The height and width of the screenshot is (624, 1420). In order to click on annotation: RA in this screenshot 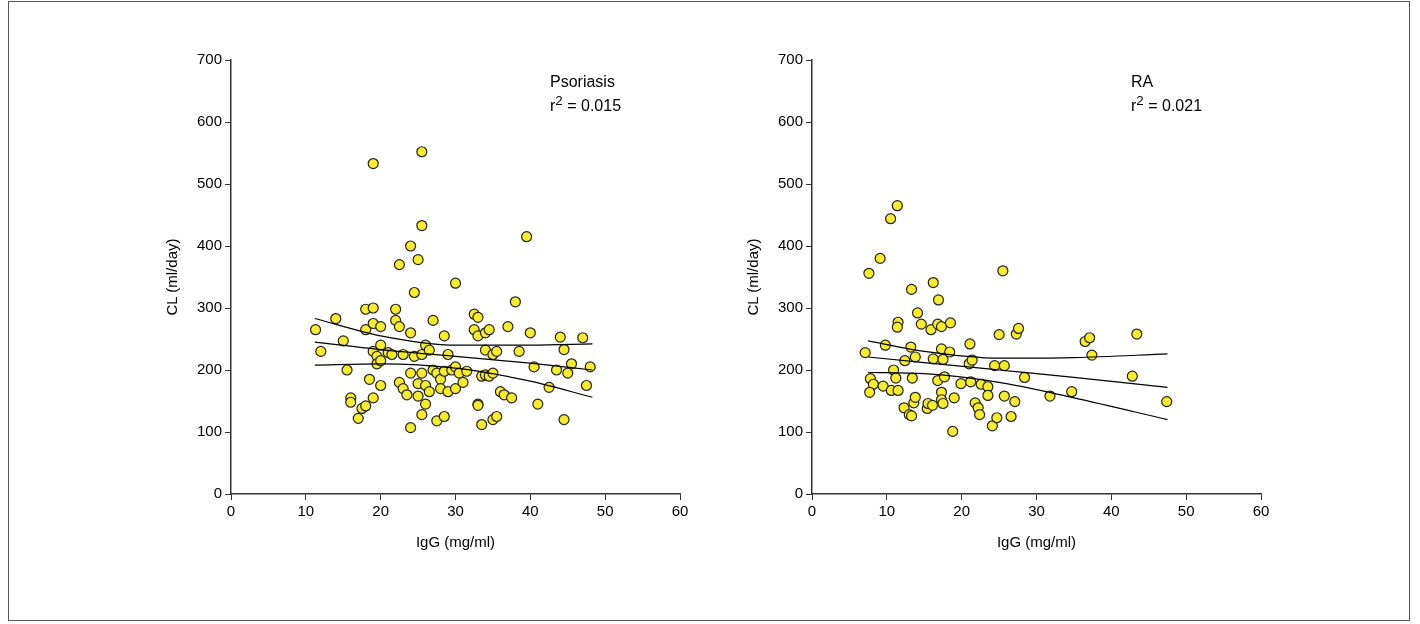, I will do `click(1142, 81)`.